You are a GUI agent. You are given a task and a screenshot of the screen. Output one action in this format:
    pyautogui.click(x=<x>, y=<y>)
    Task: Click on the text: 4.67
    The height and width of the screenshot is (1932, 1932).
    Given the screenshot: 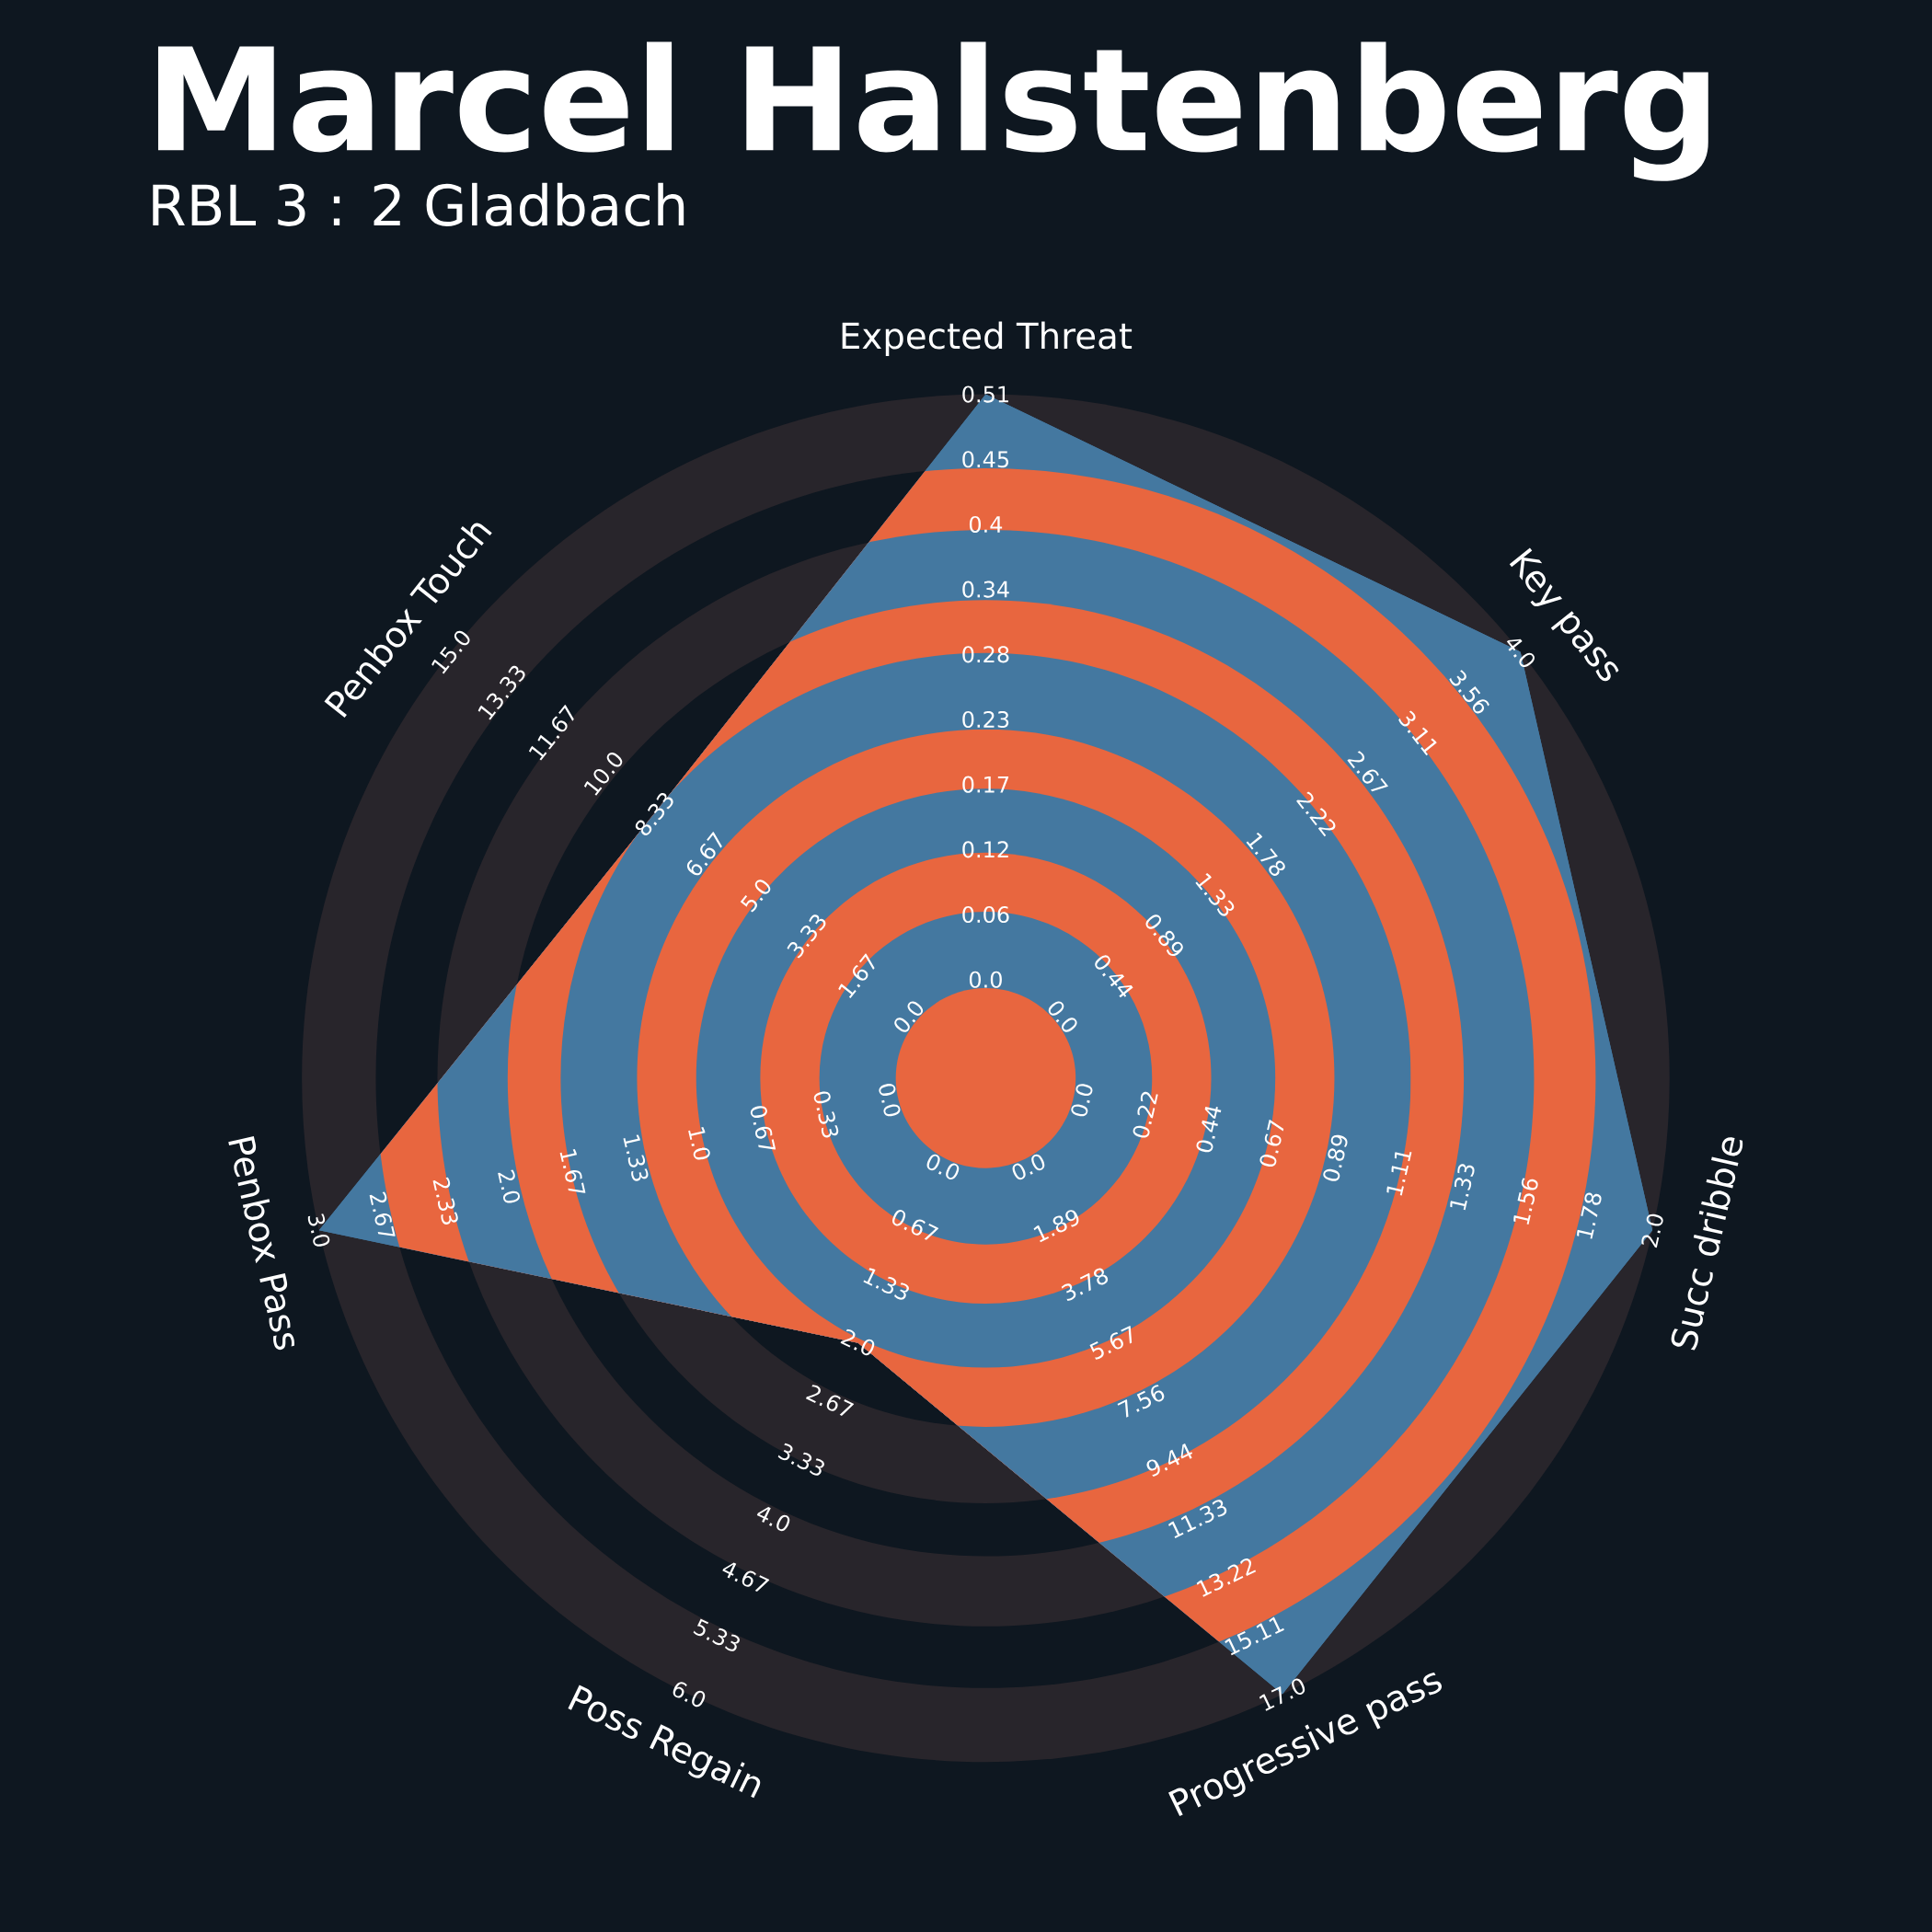 What is the action you would take?
    pyautogui.click(x=746, y=1577)
    